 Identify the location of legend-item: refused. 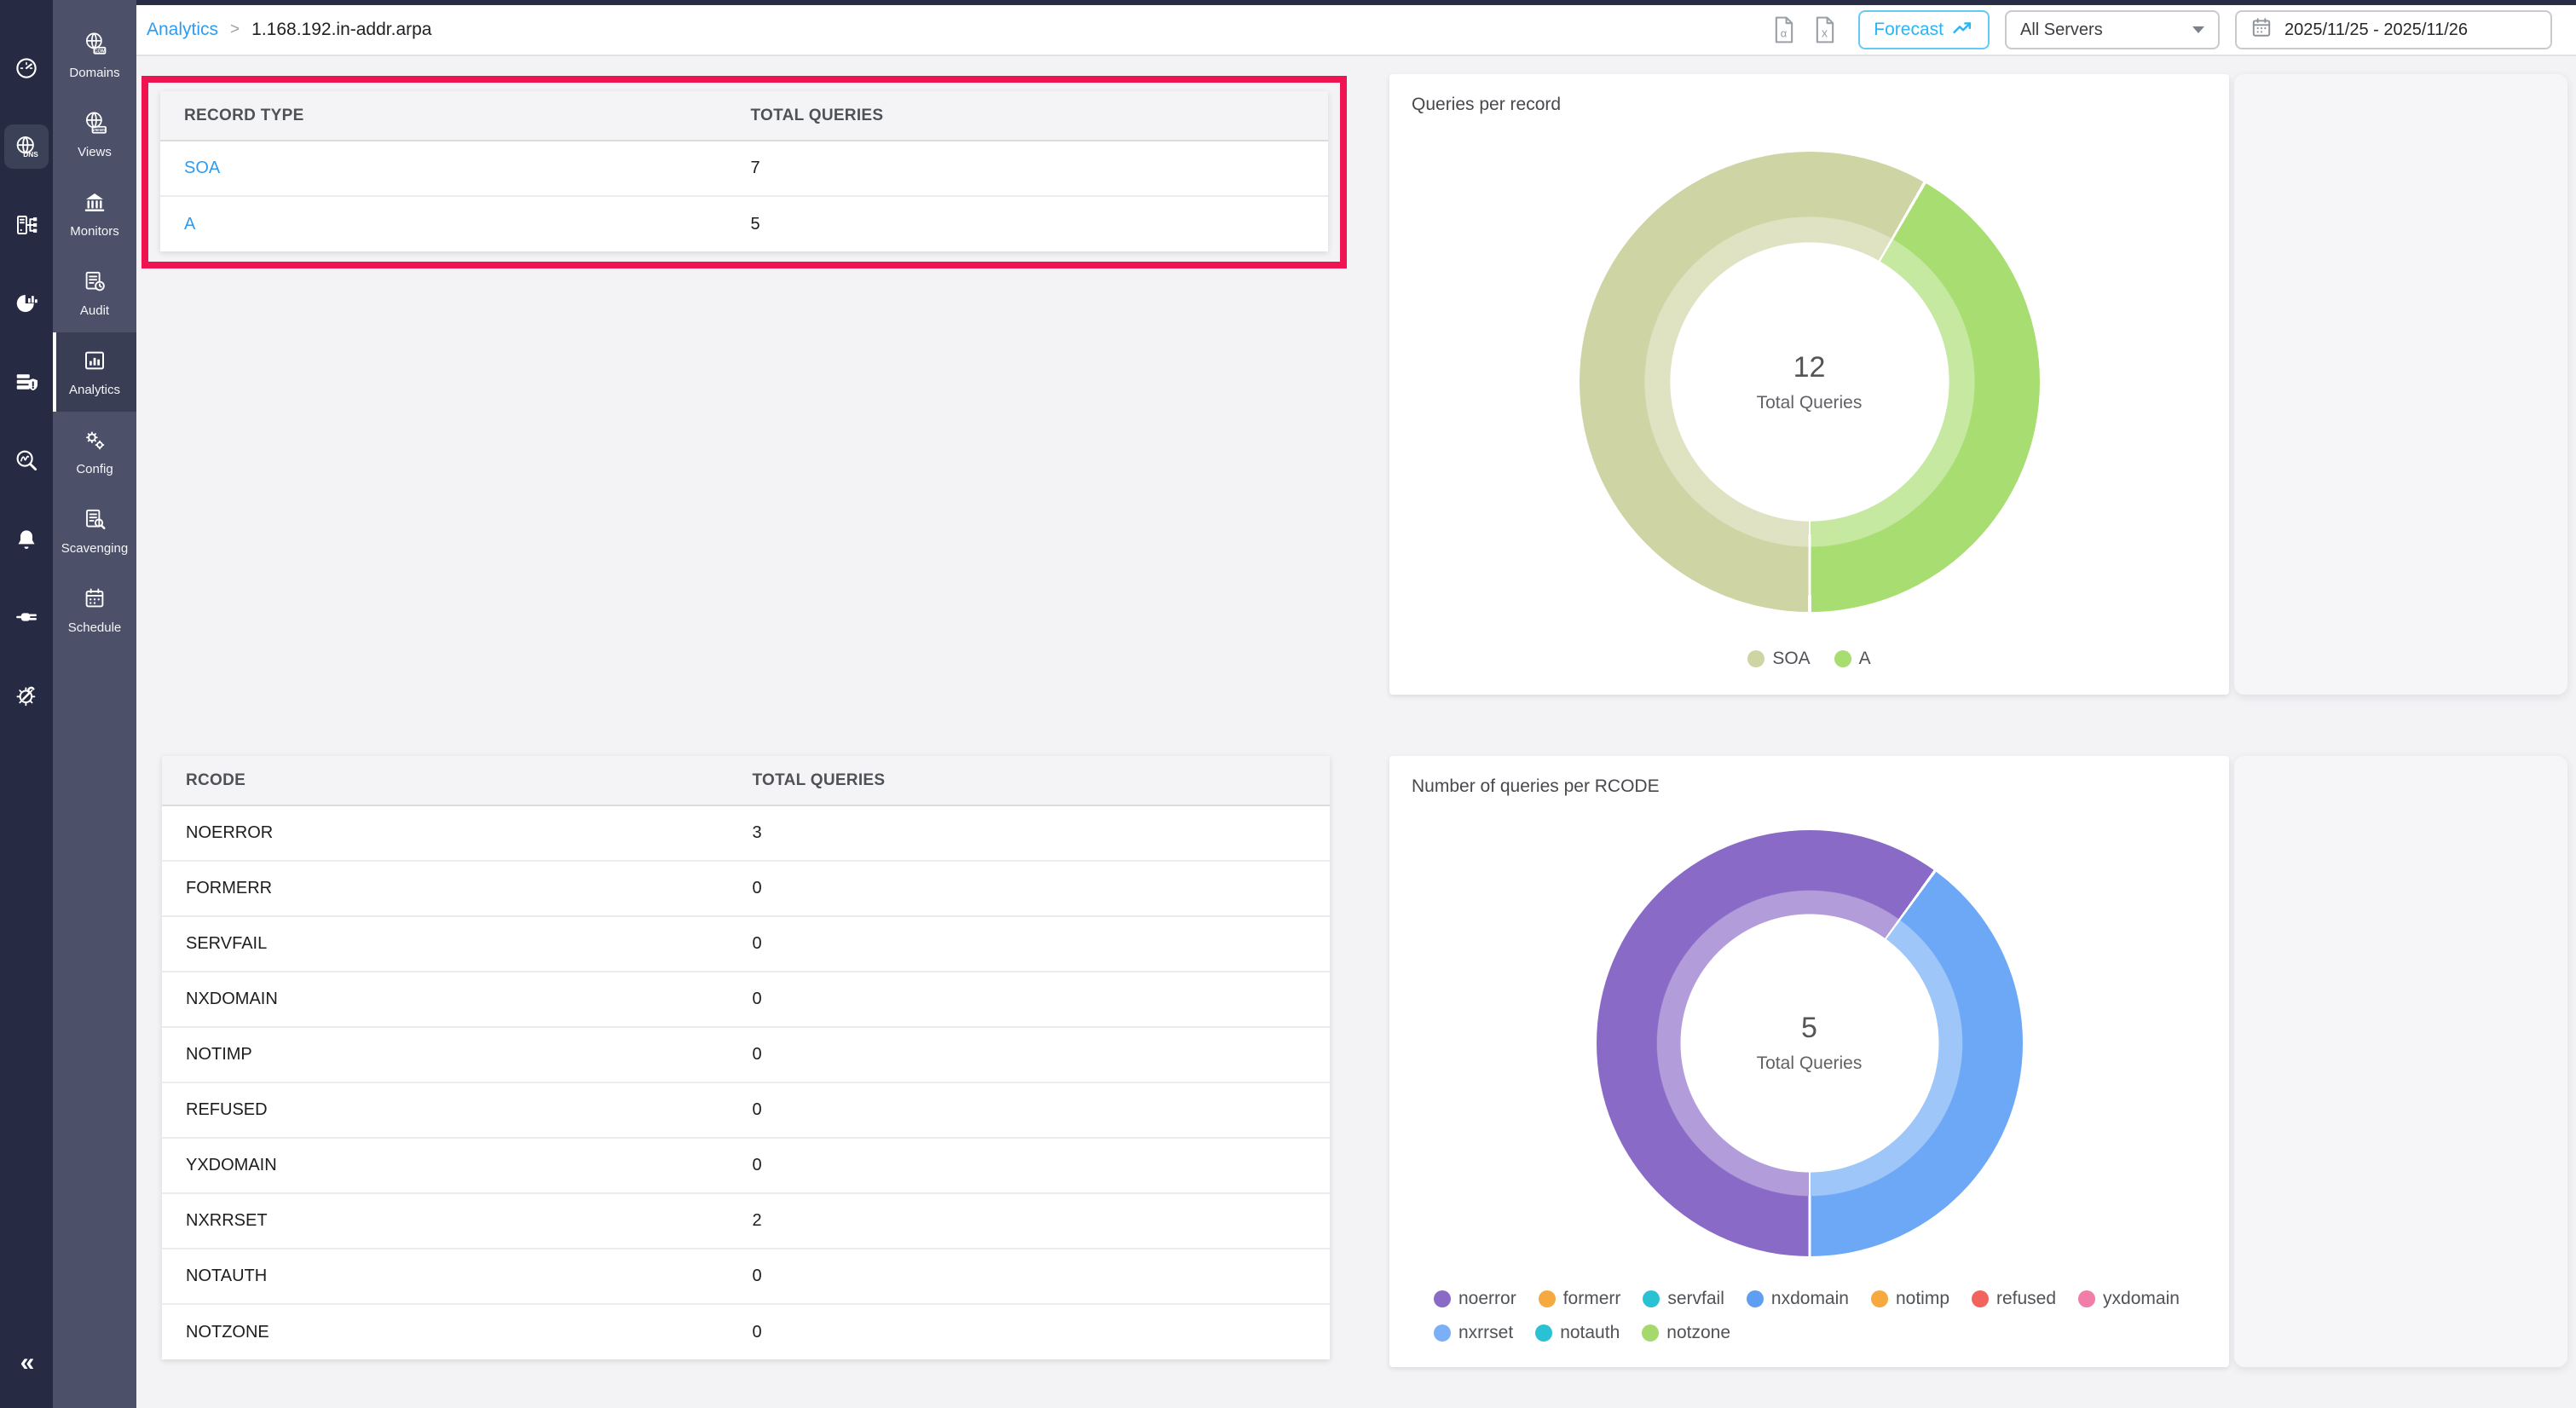
(2014, 1299).